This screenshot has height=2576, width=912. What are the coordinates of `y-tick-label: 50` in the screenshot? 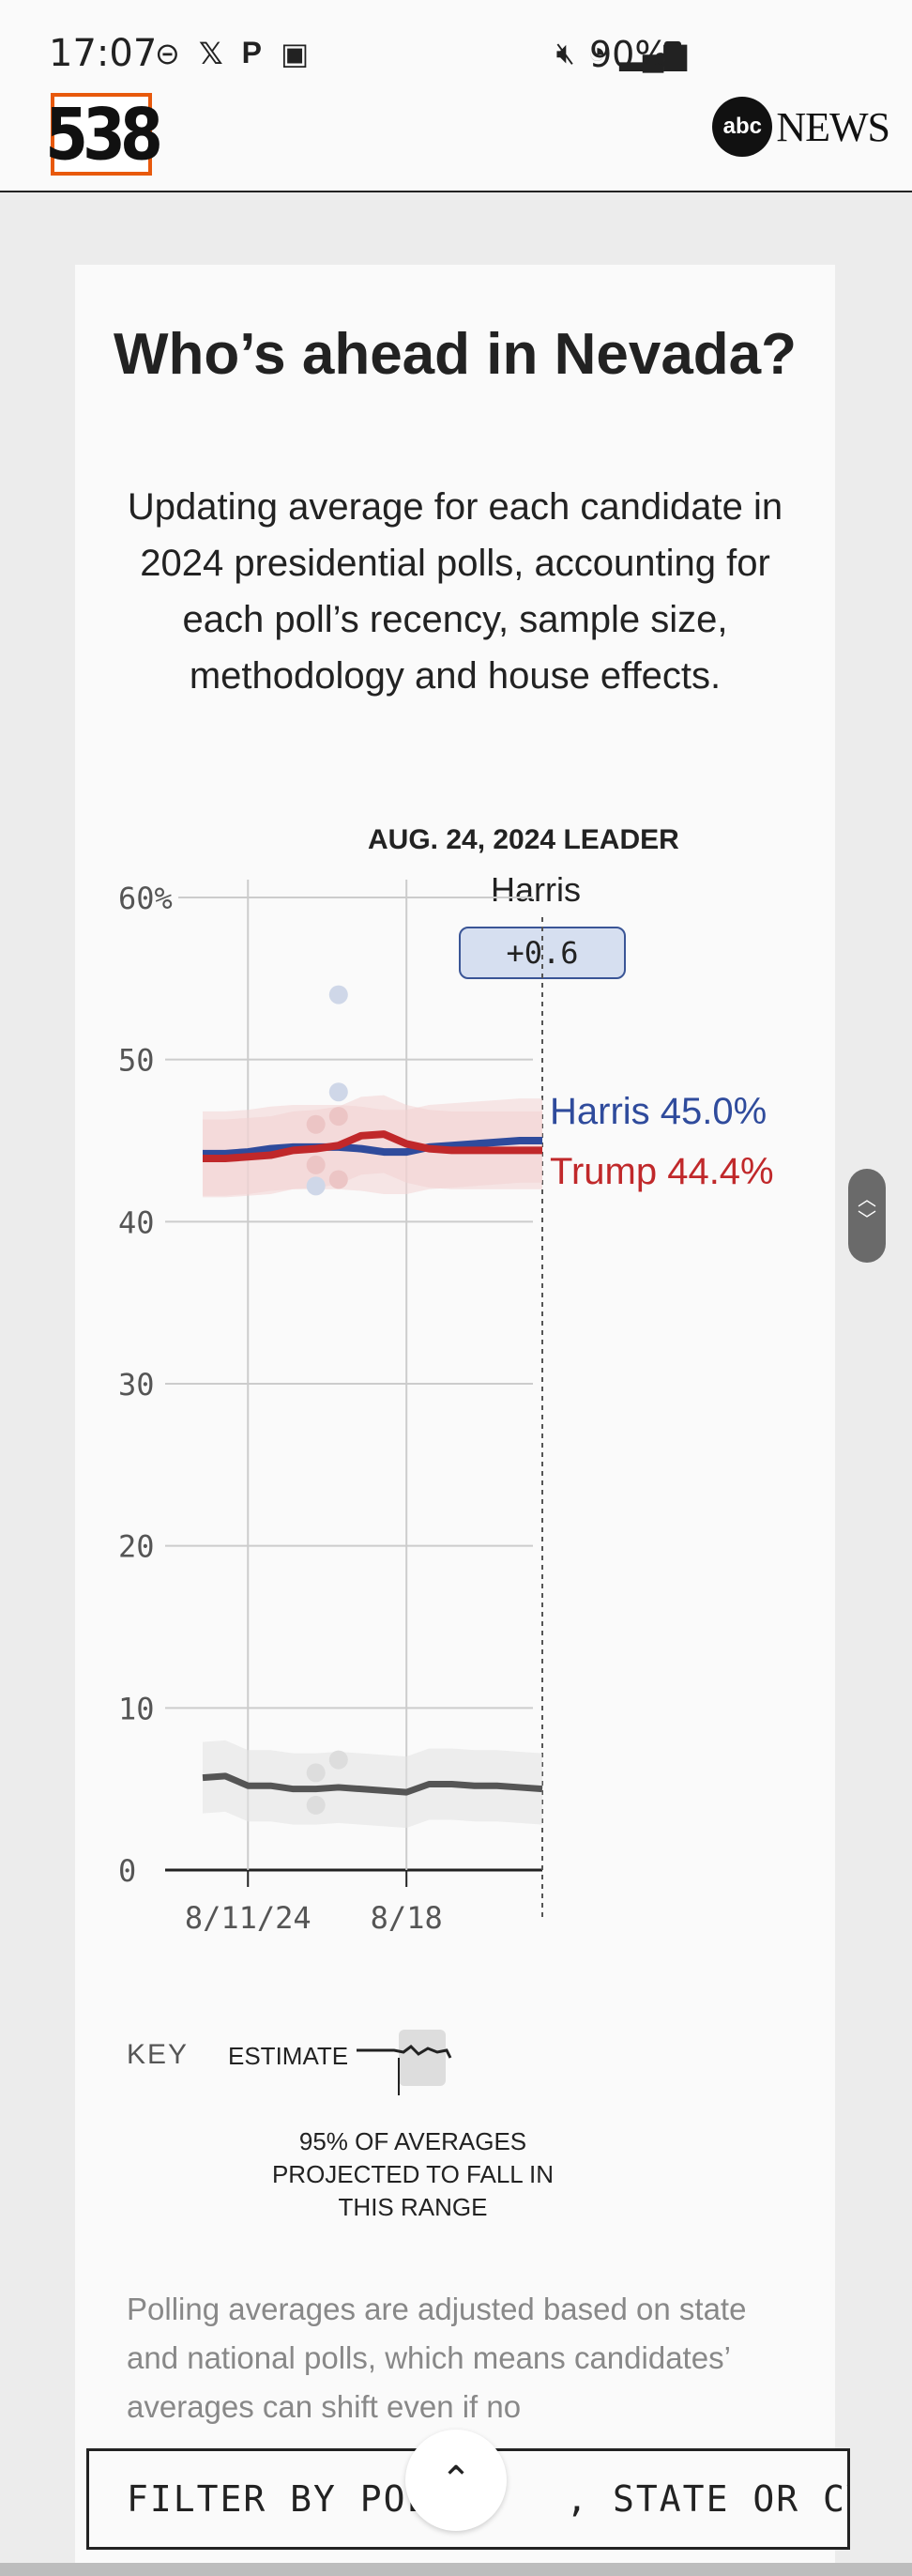 It's located at (136, 1061).